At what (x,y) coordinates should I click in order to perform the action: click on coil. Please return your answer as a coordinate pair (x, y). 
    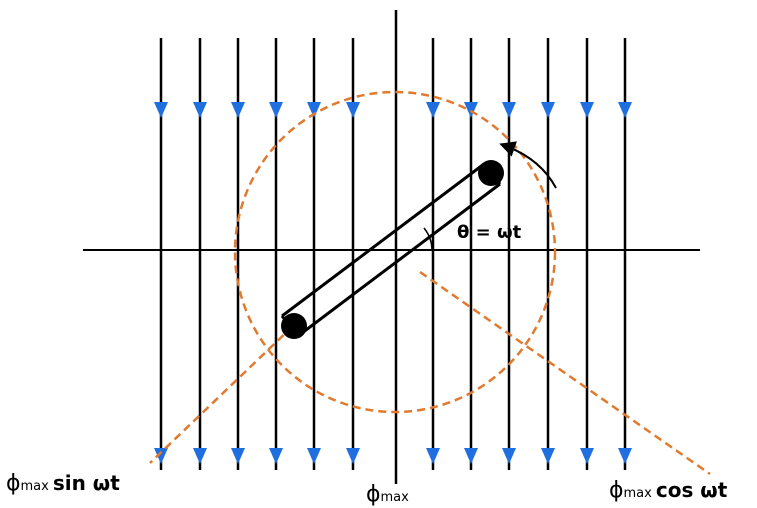
    Looking at the image, I should click on (392, 249).